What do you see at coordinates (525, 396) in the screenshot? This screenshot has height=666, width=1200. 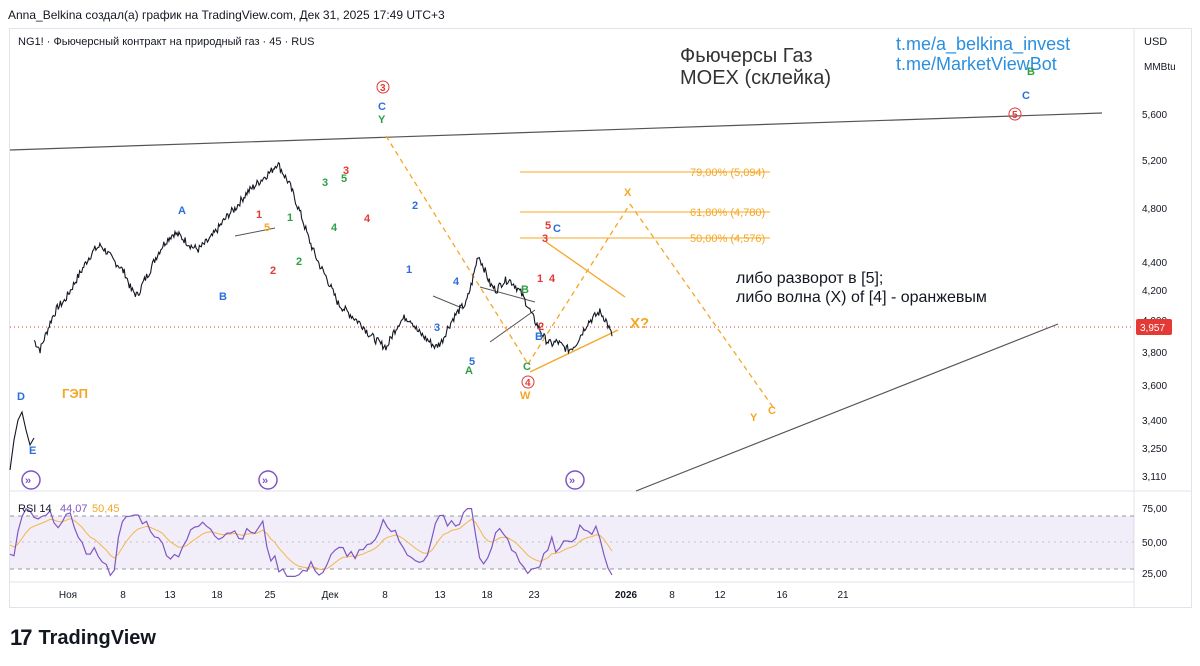 I see `wave-label-w: W` at bounding box center [525, 396].